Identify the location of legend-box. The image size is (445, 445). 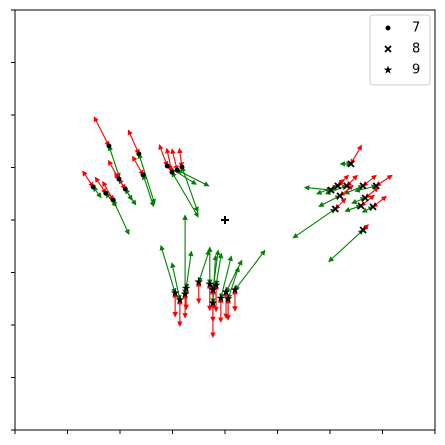
(400, 50).